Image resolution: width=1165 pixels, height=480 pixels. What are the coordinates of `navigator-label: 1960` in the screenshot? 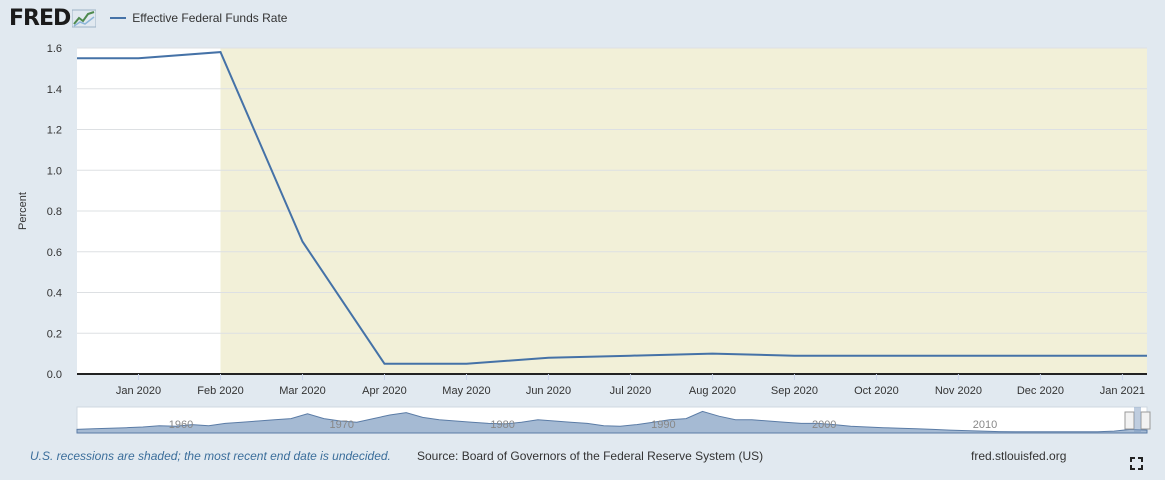 It's located at (181, 425).